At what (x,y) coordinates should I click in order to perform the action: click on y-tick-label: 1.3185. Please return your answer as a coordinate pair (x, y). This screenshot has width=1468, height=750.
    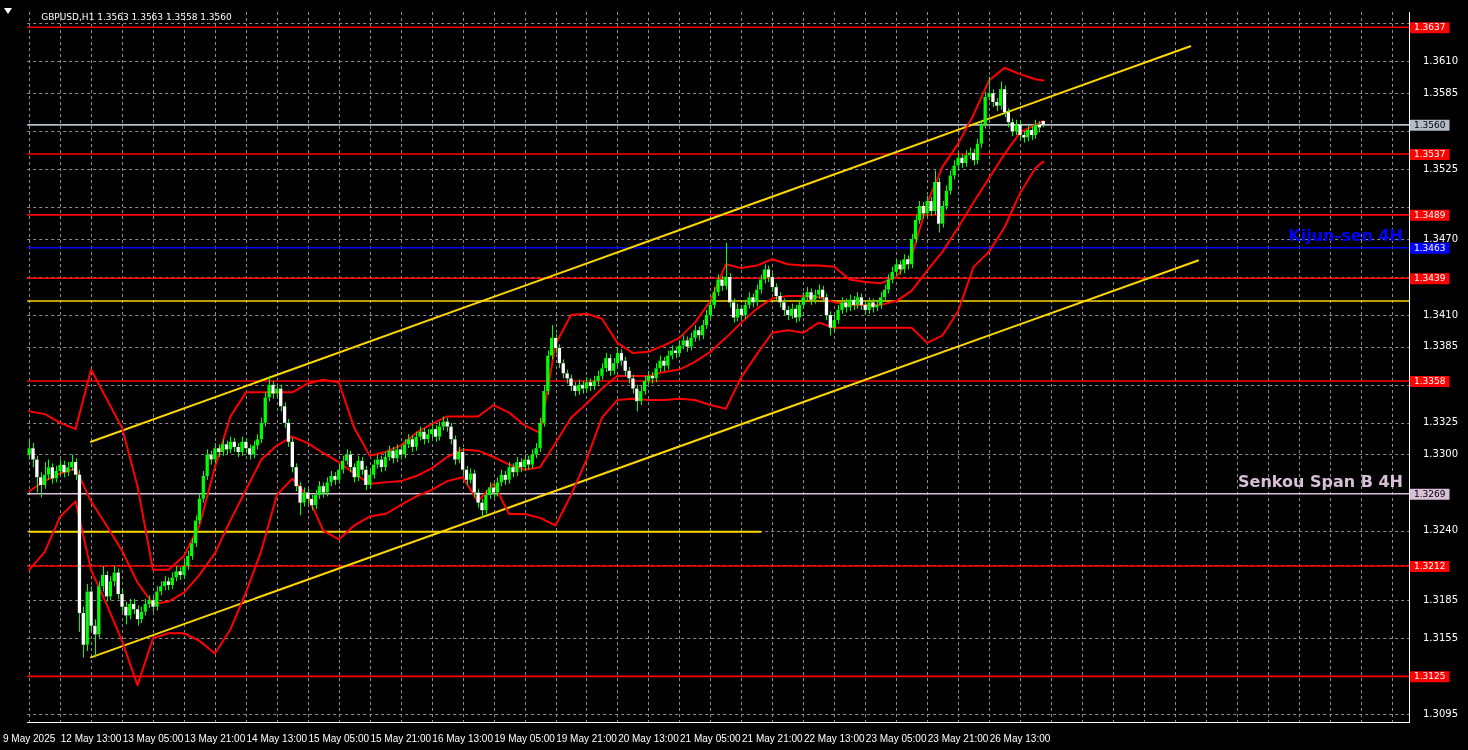
    Looking at the image, I should click on (1441, 599).